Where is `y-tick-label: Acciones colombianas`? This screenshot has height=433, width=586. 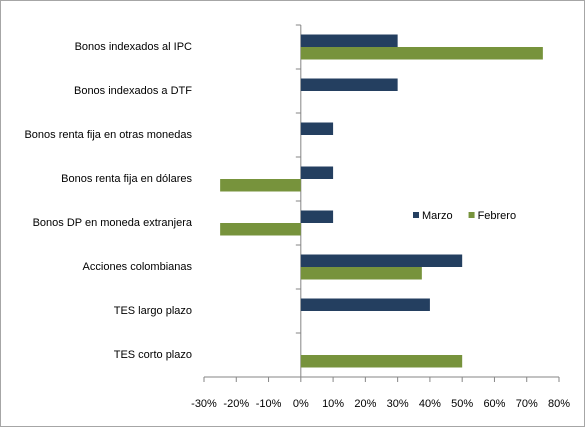
y-tick-label: Acciones colombianas is located at coordinates (138, 267).